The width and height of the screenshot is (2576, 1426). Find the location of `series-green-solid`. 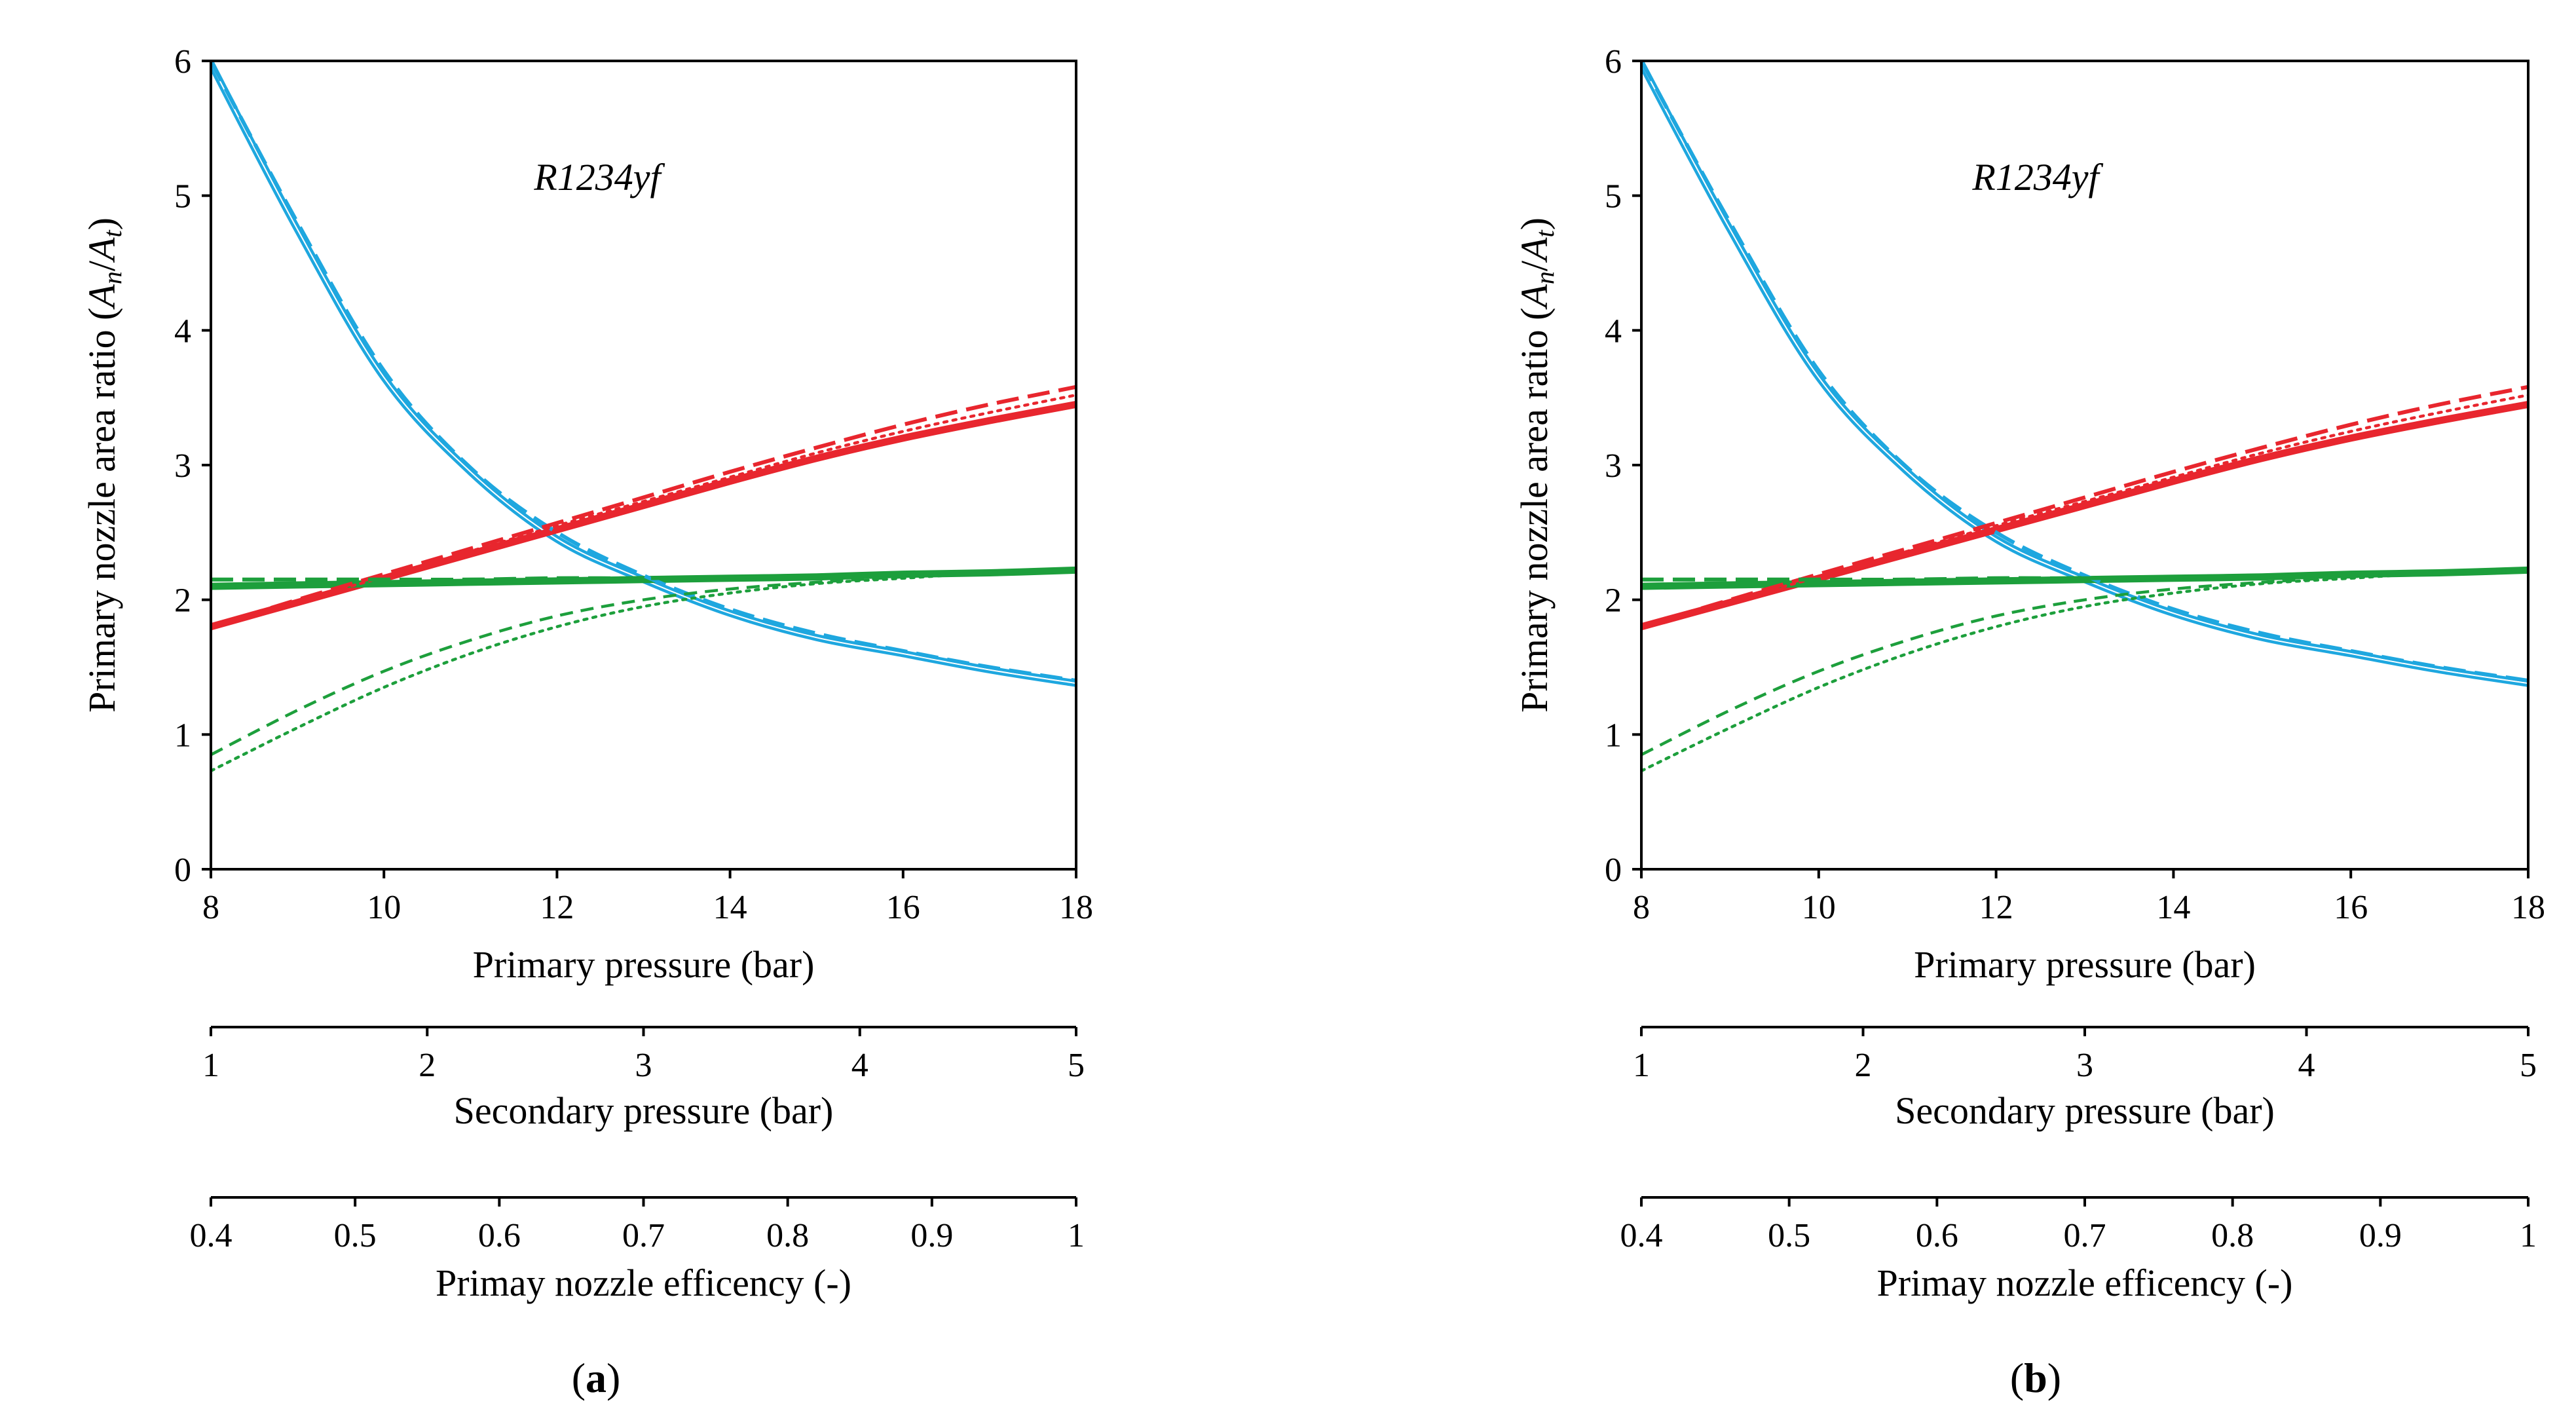

series-green-solid is located at coordinates (643, 578).